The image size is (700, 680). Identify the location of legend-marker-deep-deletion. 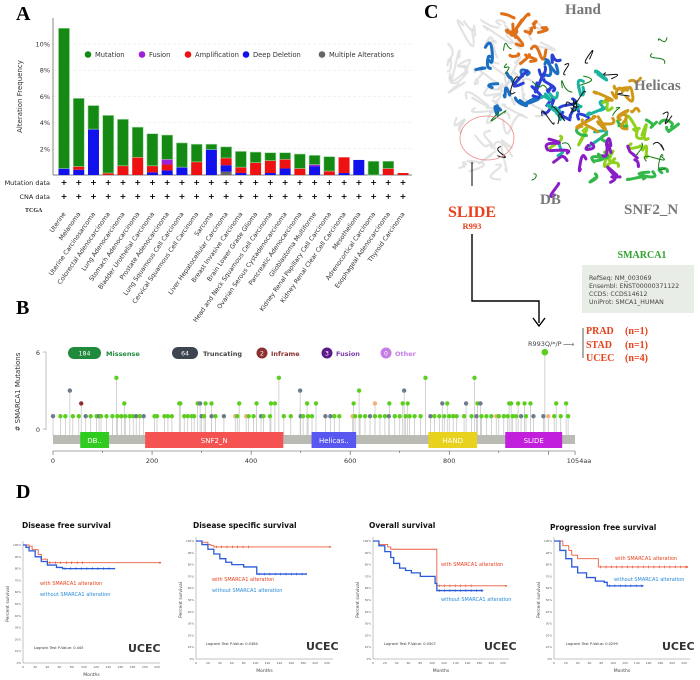
(246, 54).